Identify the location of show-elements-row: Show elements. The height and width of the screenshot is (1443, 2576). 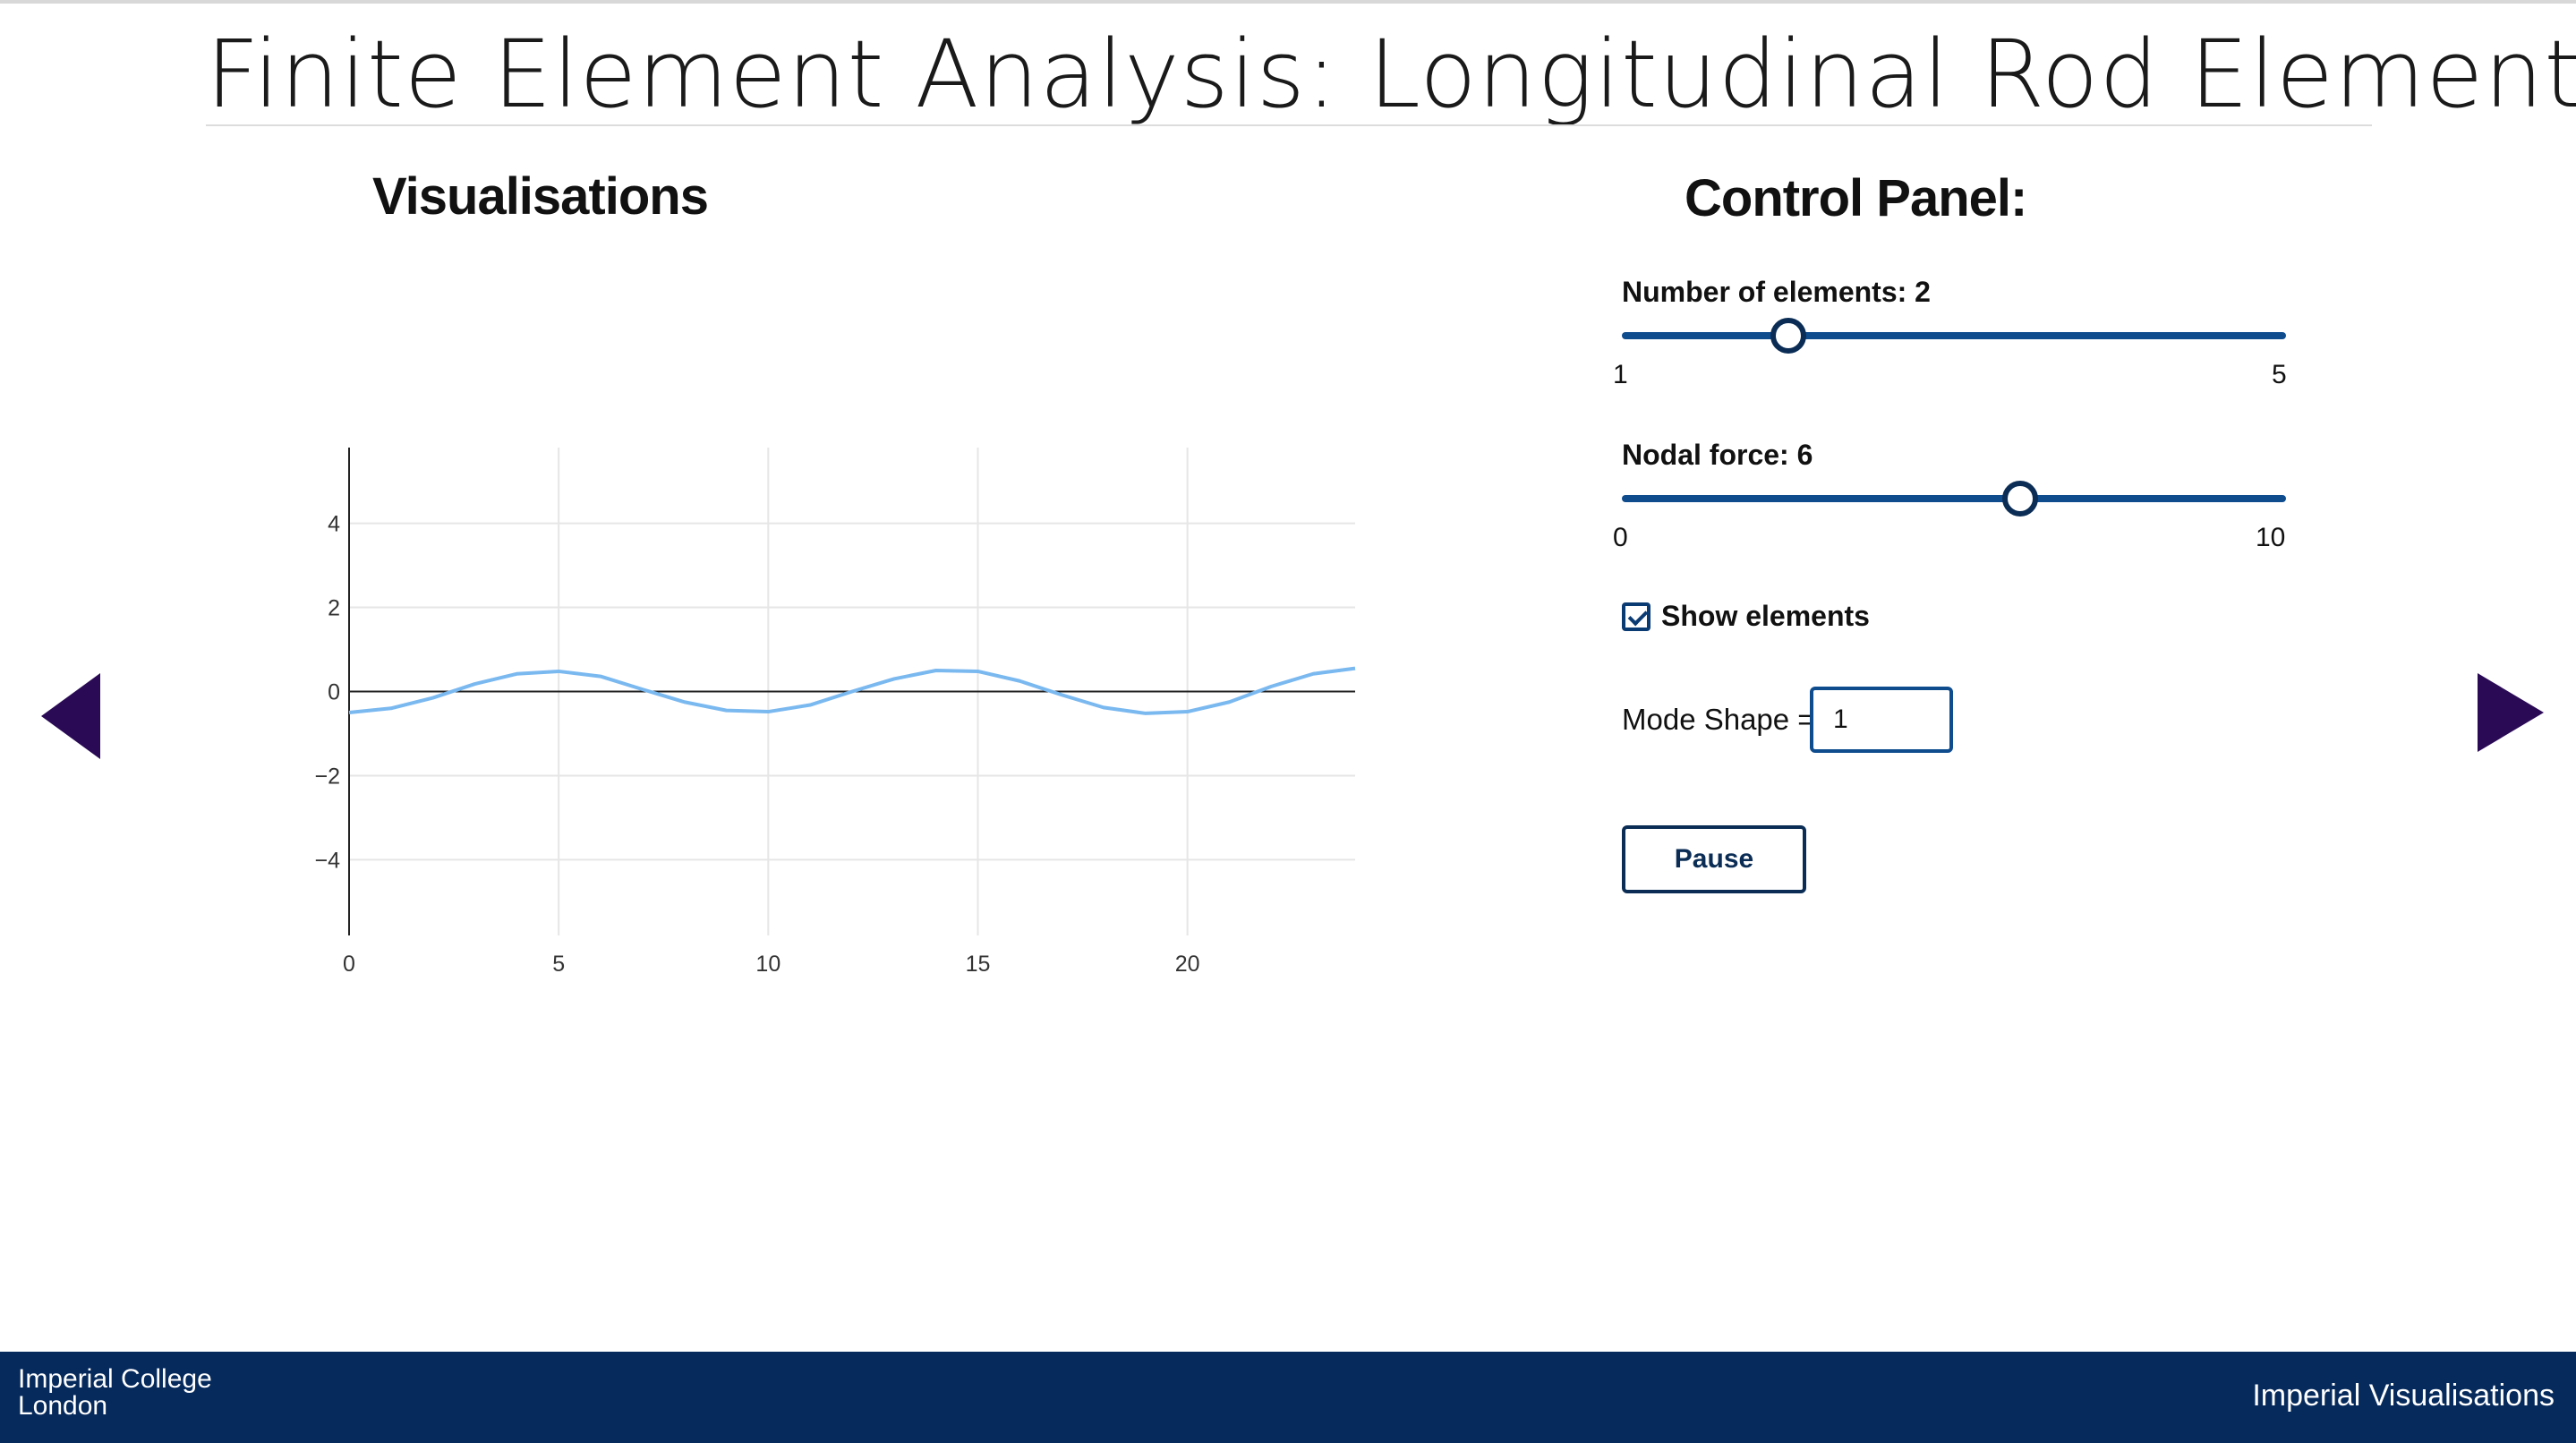
(1746, 616).